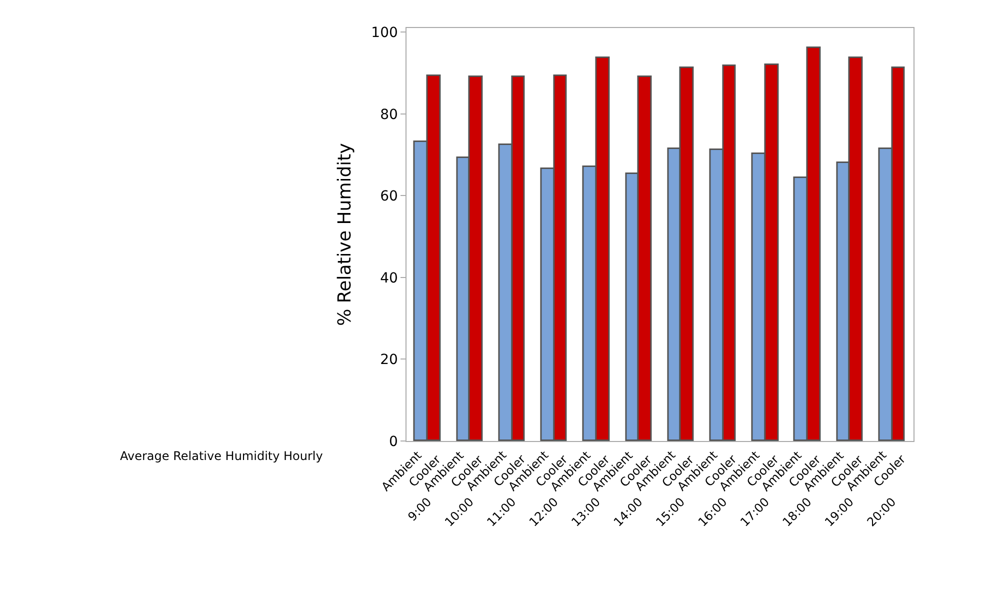 Image resolution: width=989 pixels, height=614 pixels. I want to click on y-tick-label: 100, so click(384, 32).